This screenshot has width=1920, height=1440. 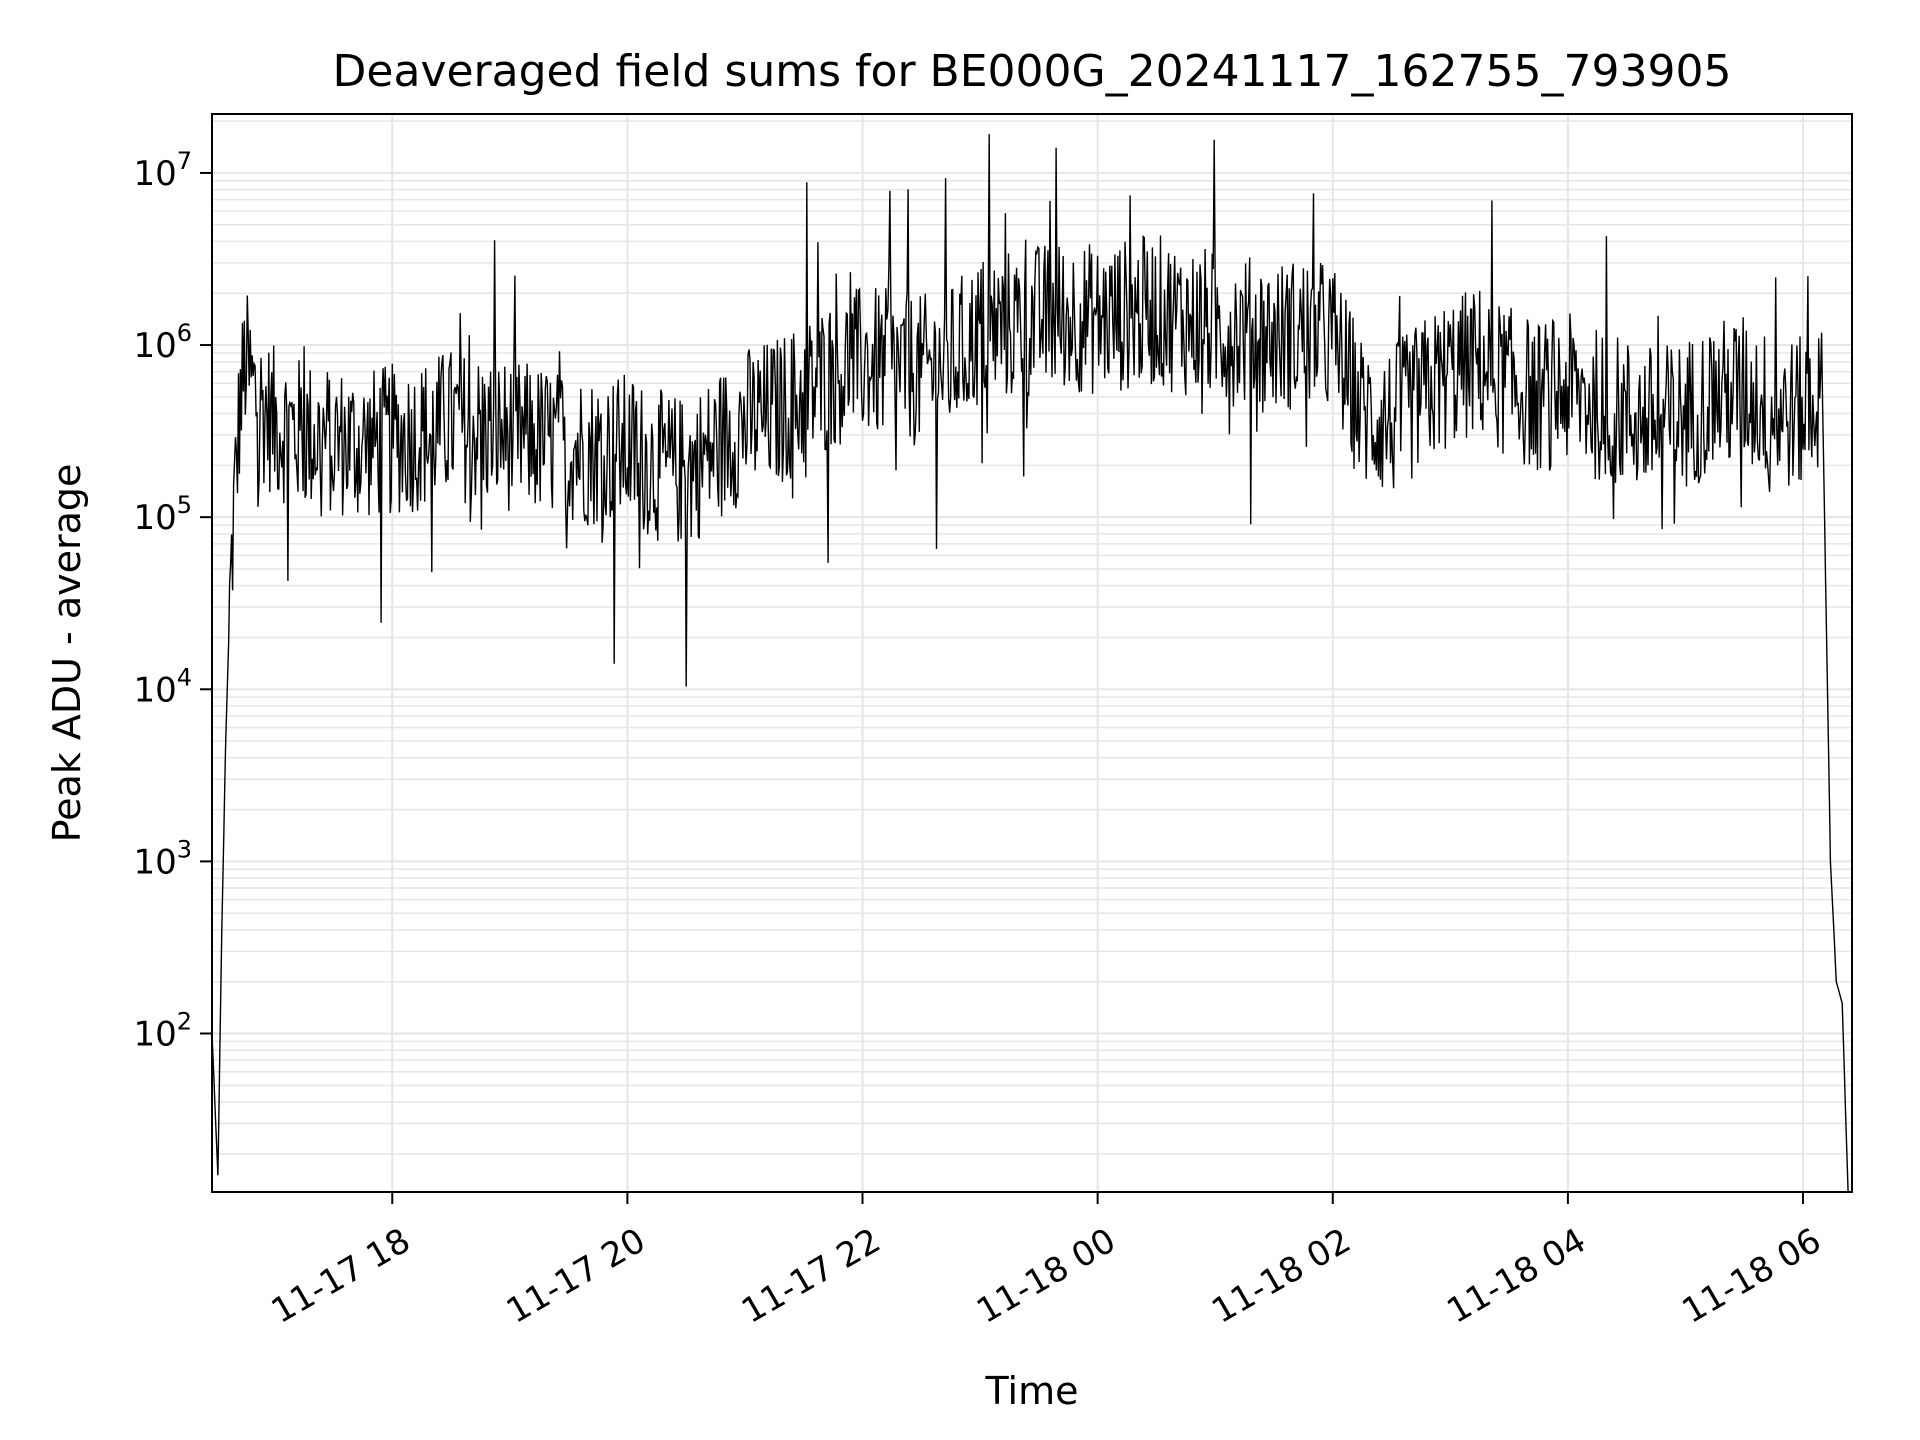 I want to click on x-axis-label: Time, so click(x=1032, y=1391).